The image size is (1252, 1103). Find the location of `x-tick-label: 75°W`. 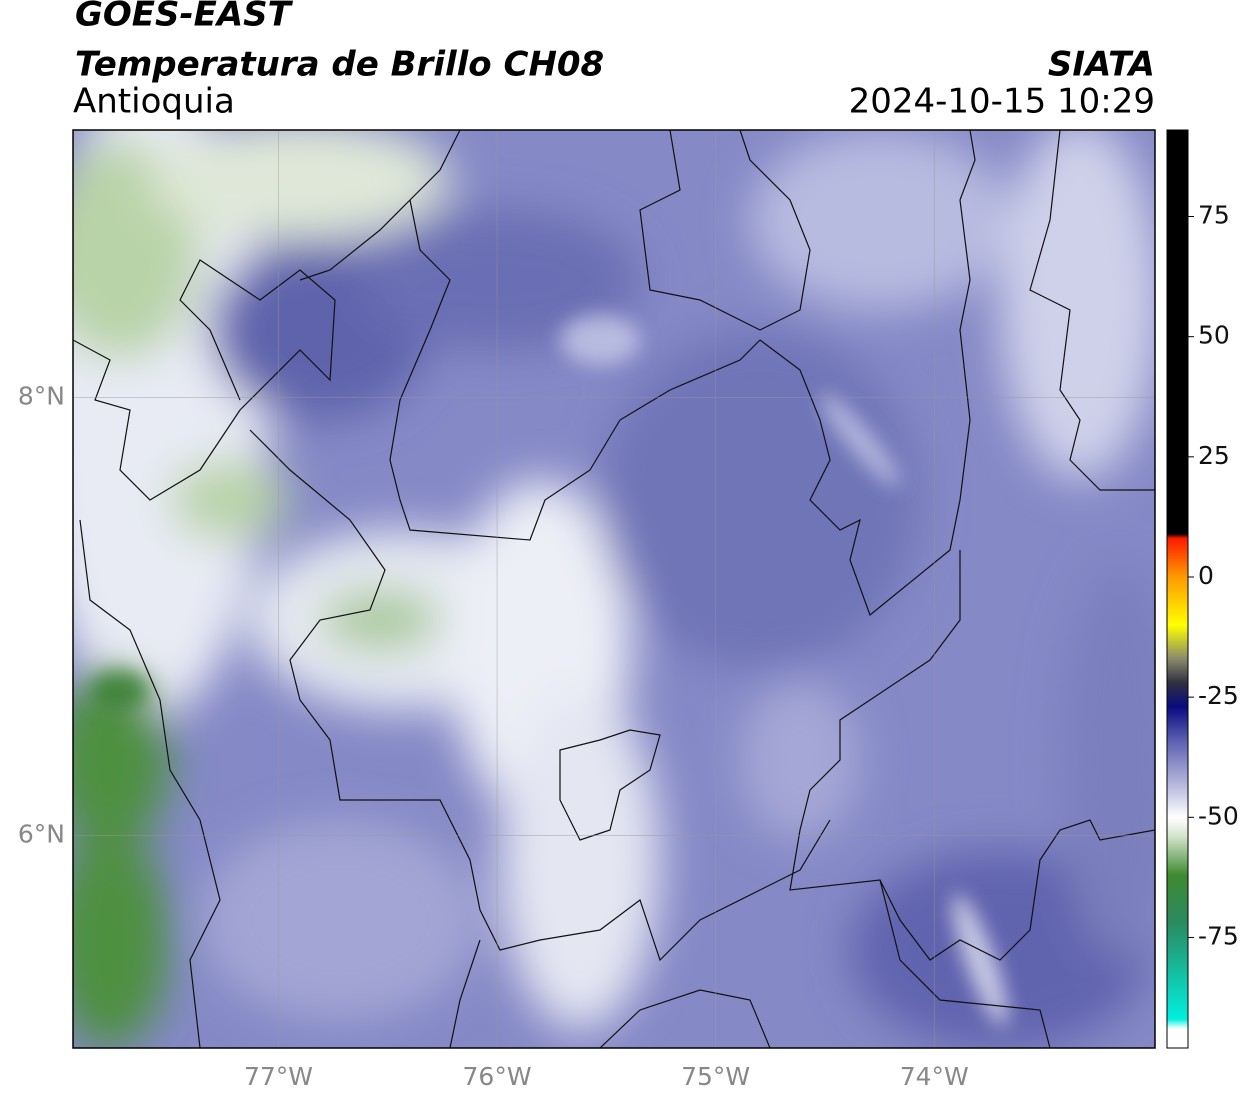

x-tick-label: 75°W is located at coordinates (715, 1076).